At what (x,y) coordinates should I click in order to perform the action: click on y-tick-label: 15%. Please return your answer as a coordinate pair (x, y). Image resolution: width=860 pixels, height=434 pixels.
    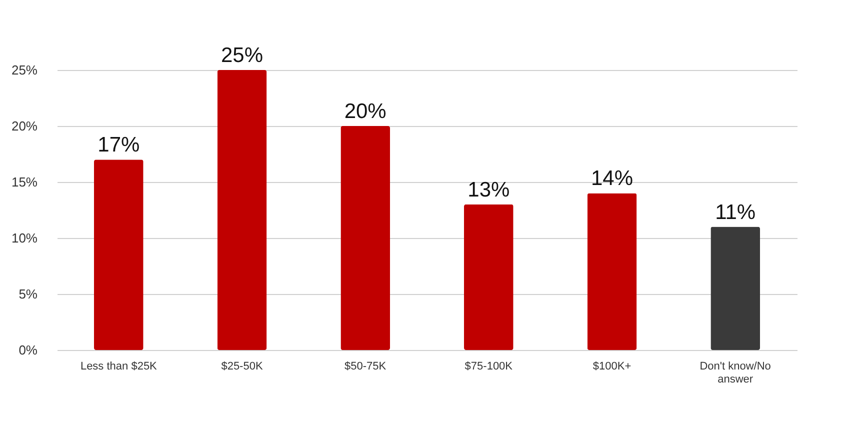
    Looking at the image, I should click on (24, 182).